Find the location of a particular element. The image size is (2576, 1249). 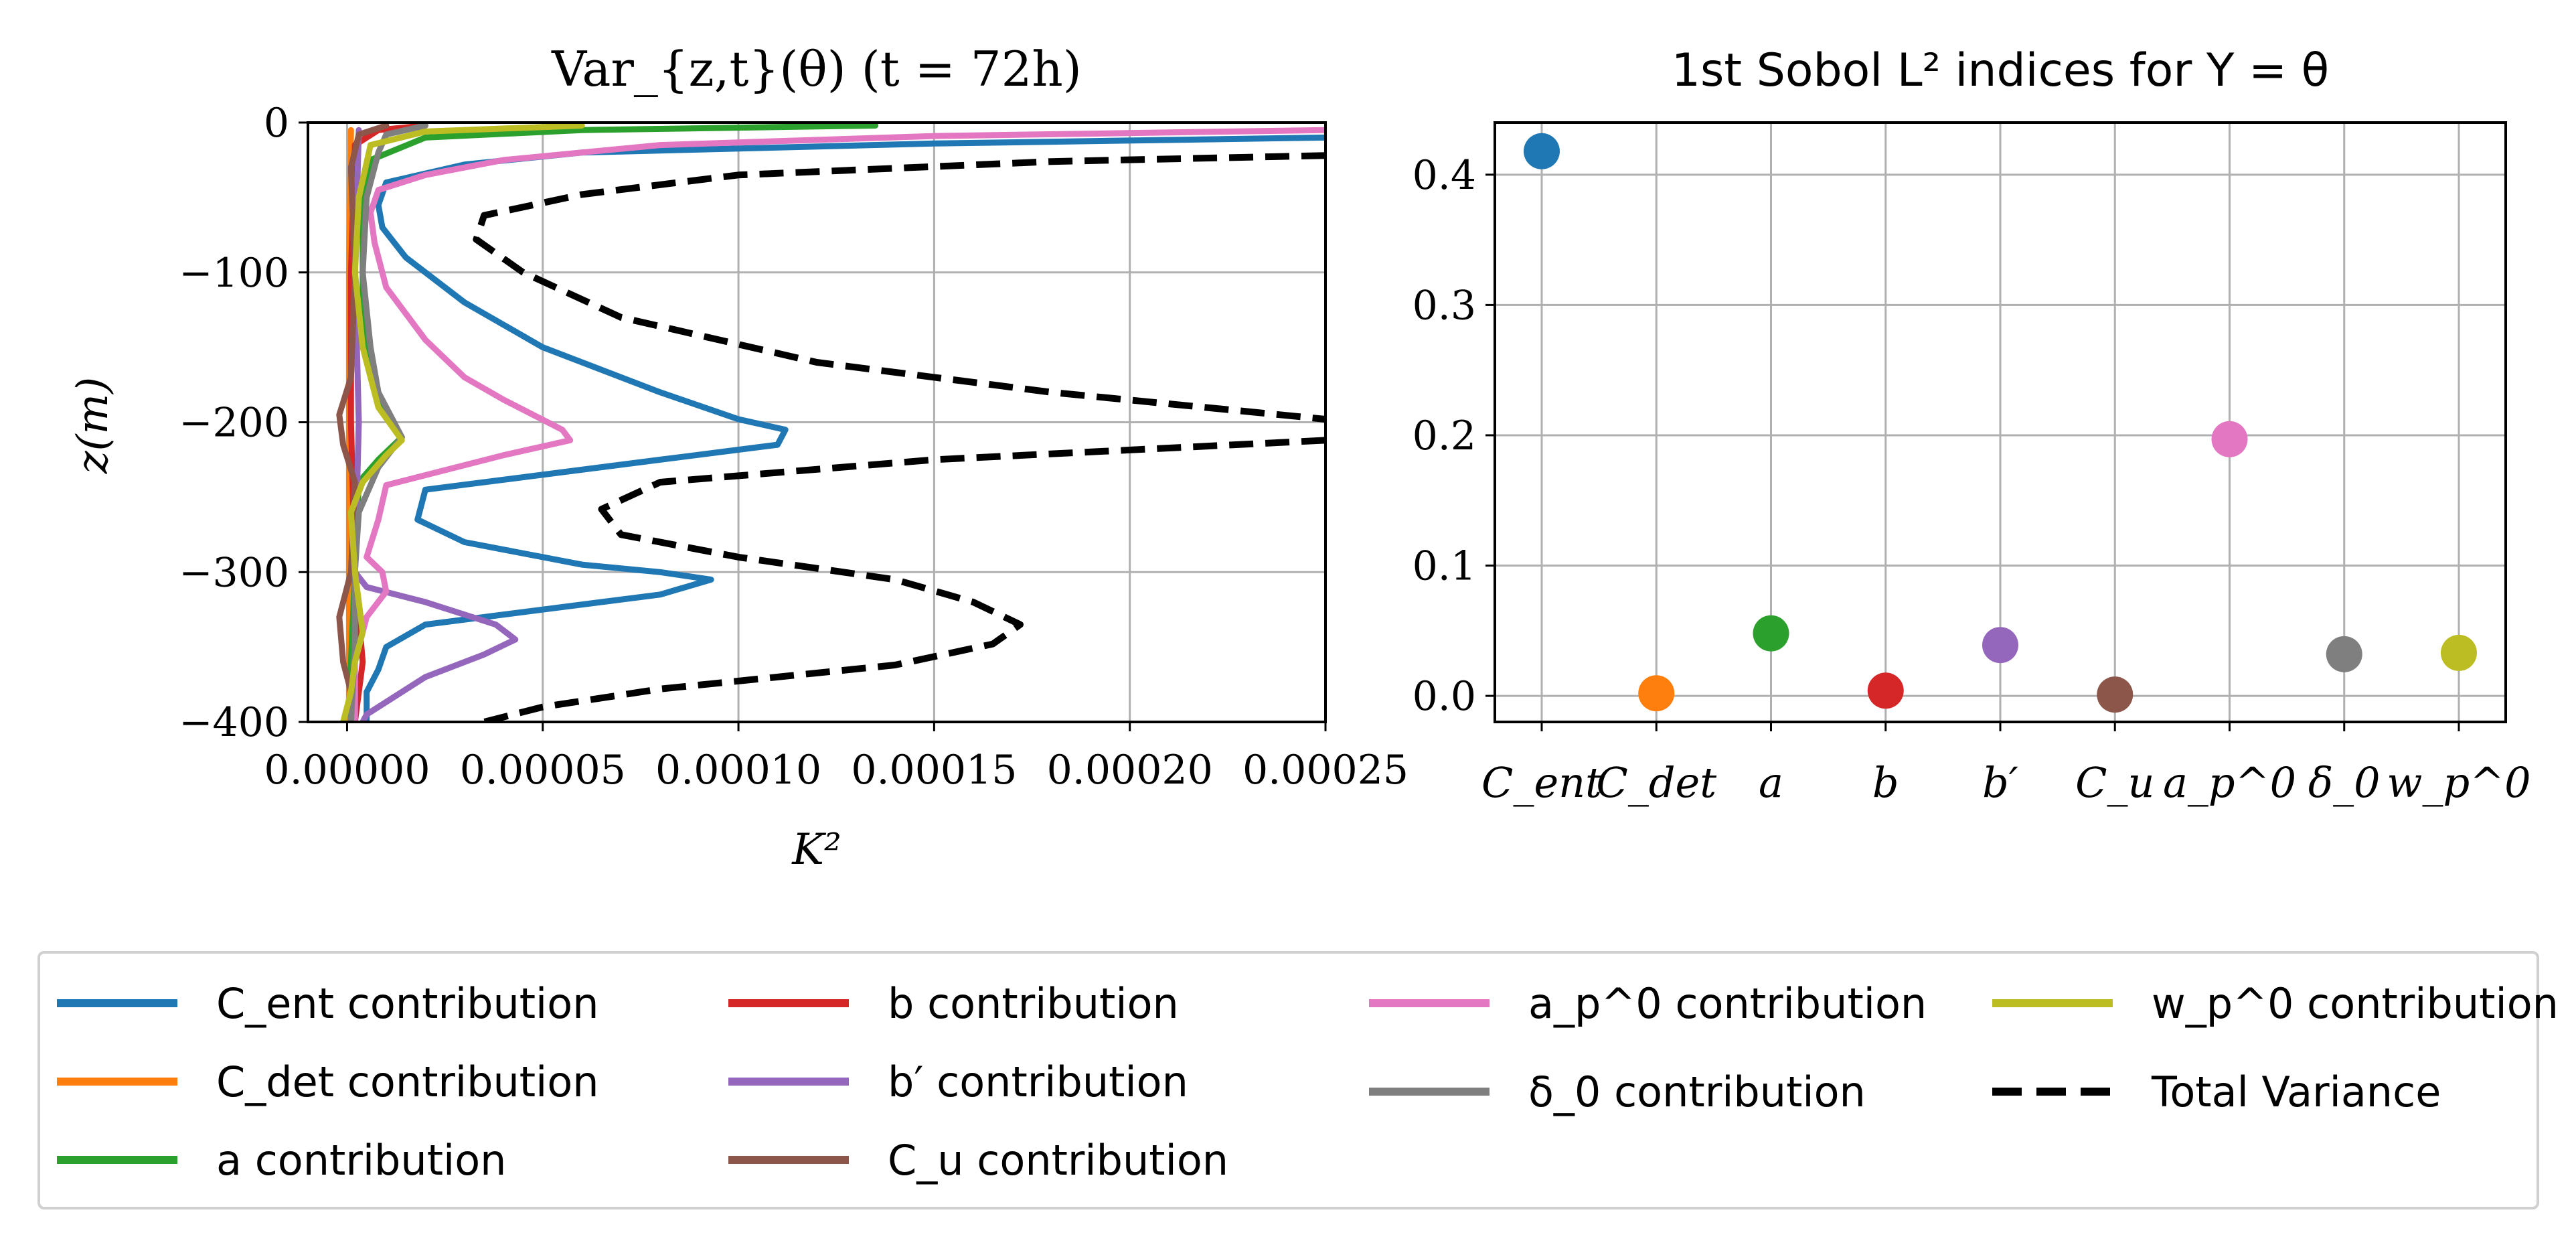

right-x-tick-label: w_p^0 is located at coordinates (2458, 782).